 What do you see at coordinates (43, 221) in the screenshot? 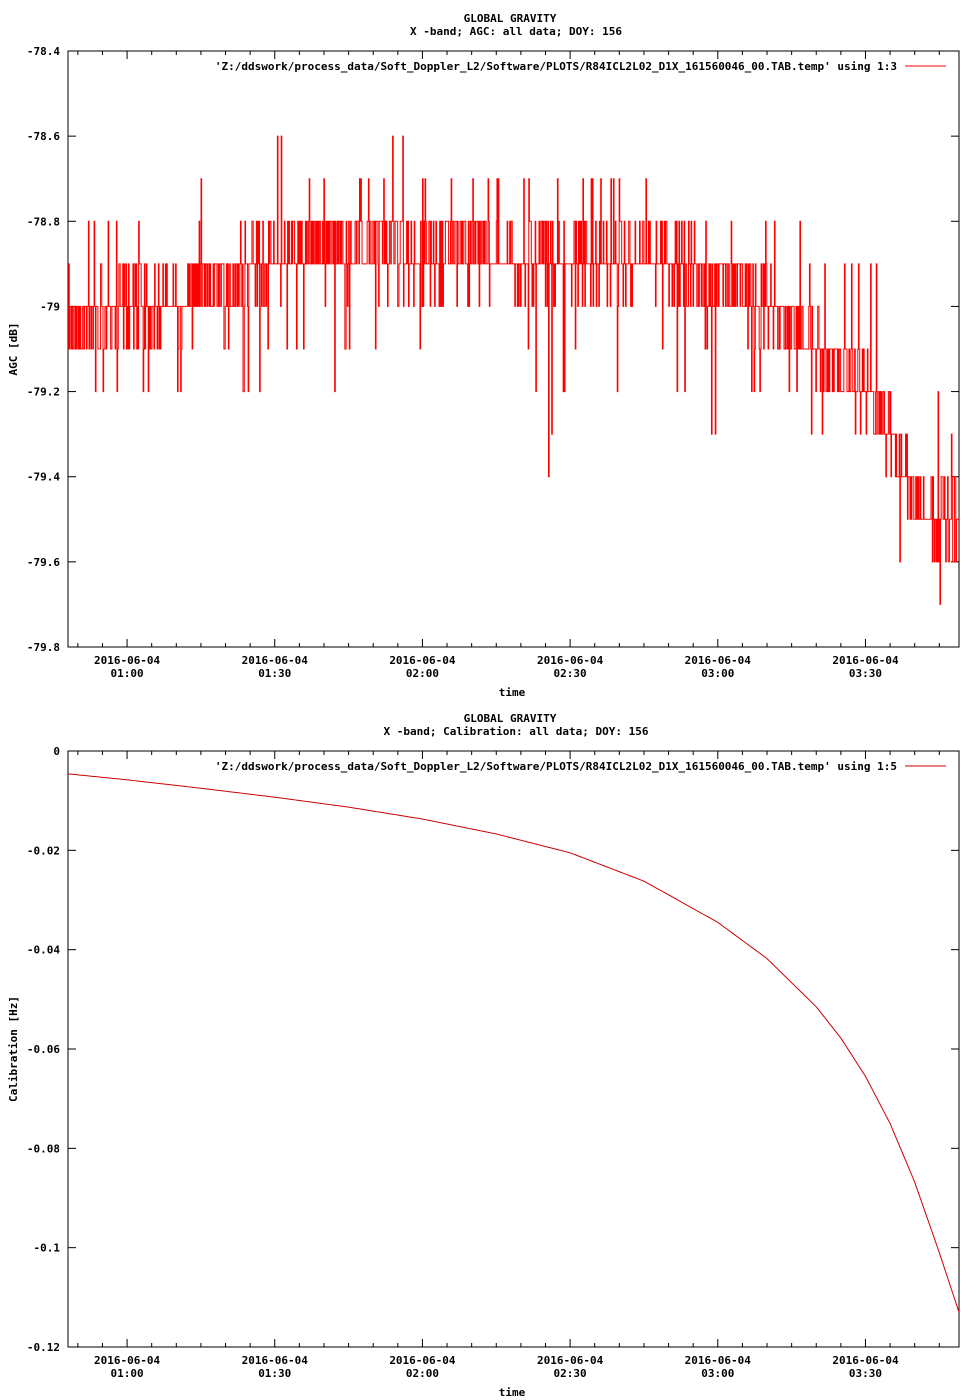
I see `y-tick-label: -78.8` at bounding box center [43, 221].